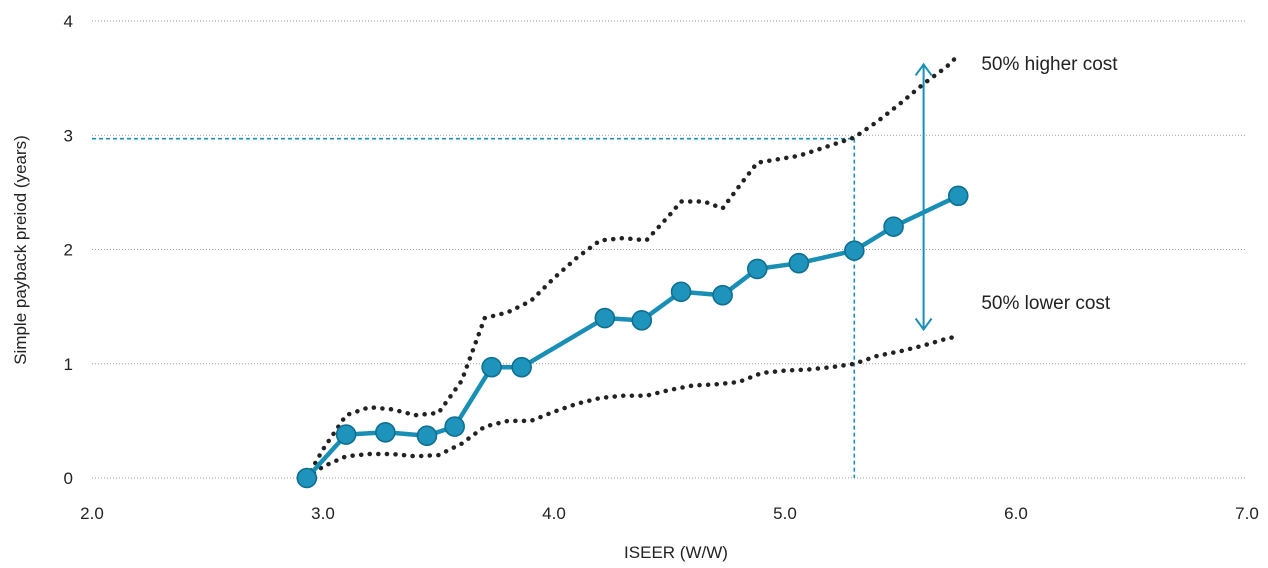 The height and width of the screenshot is (568, 1268). Describe the element at coordinates (676, 552) in the screenshot. I see `x-axis-title: ISEER (W/W)` at that location.